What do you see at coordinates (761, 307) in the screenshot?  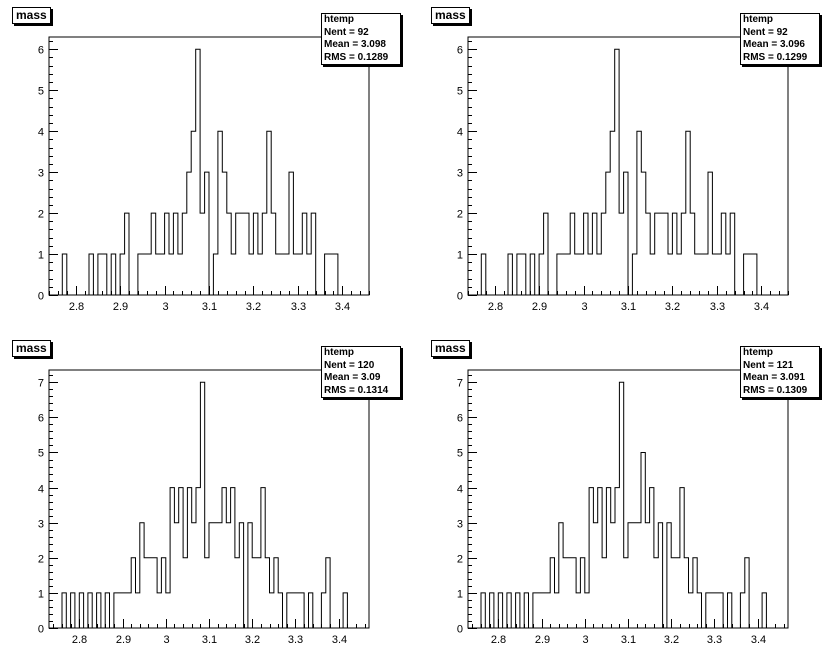 I see `x-tick-label: 3.4` at bounding box center [761, 307].